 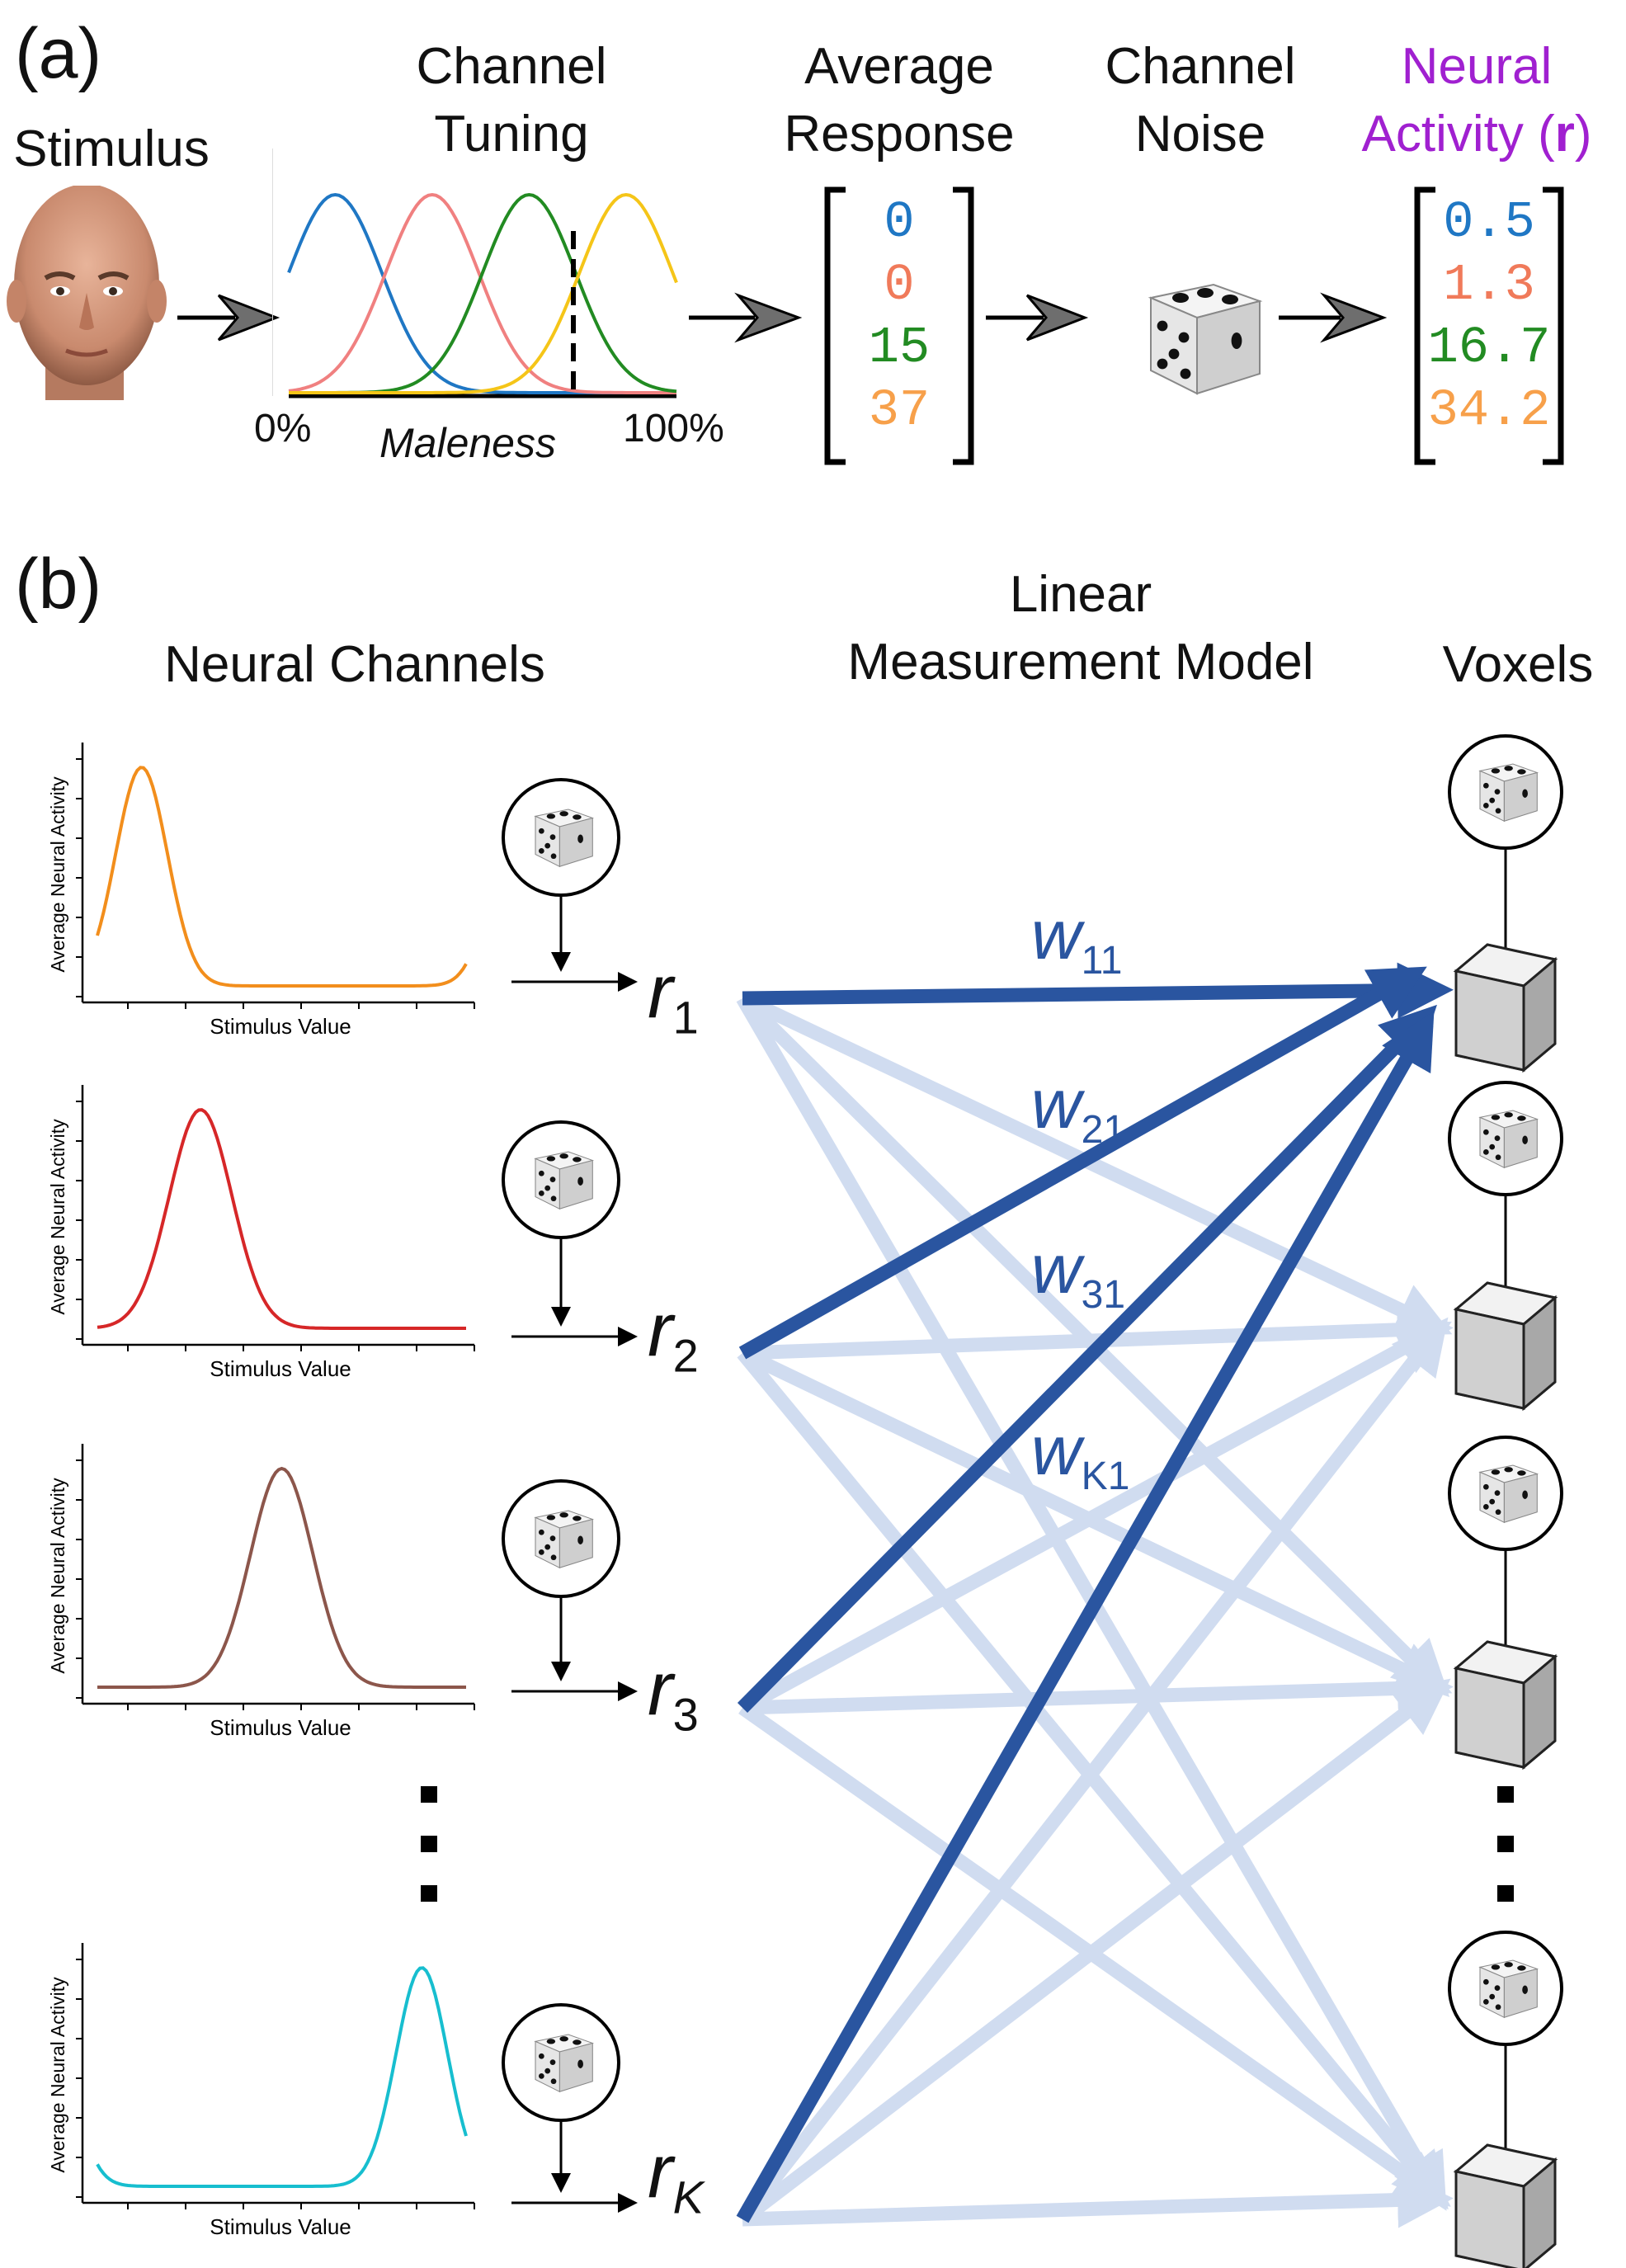 What do you see at coordinates (899, 285) in the screenshot?
I see `response-value-2: 0` at bounding box center [899, 285].